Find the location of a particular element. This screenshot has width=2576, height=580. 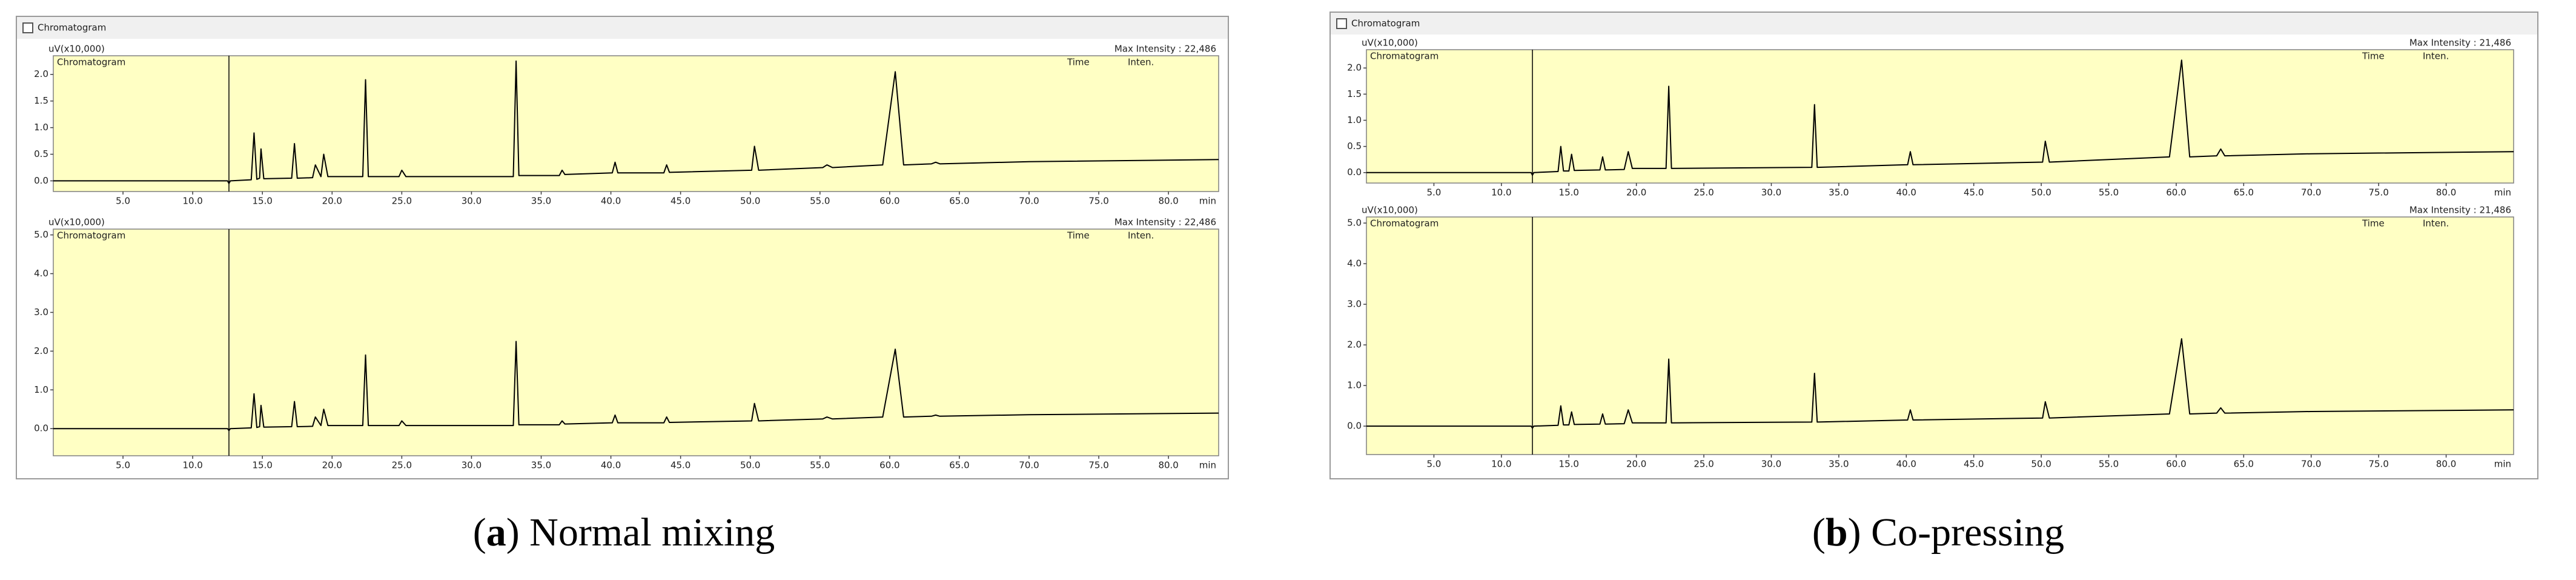

y-tick-label: 0.5 is located at coordinates (1354, 146).